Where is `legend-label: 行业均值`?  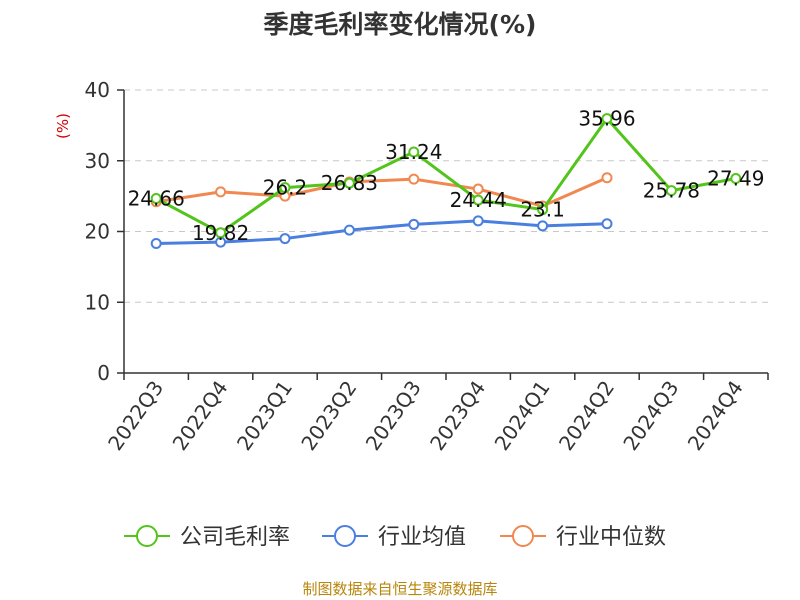
legend-label: 行业均值 is located at coordinates (422, 537).